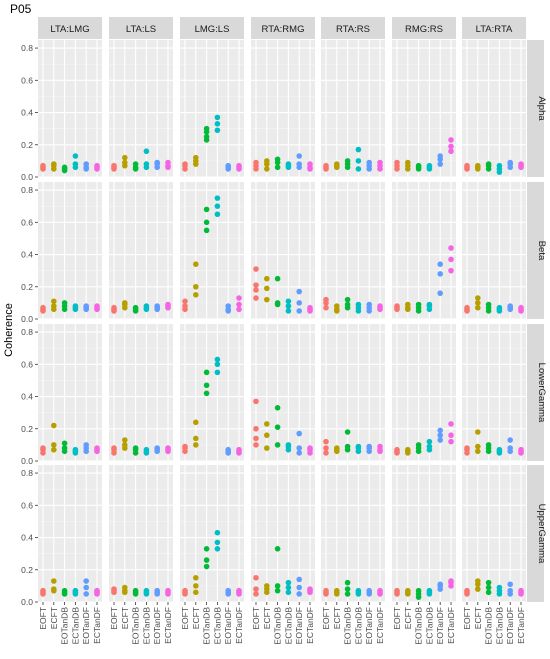  What do you see at coordinates (21, 9) in the screenshot?
I see `chart-title: P05` at bounding box center [21, 9].